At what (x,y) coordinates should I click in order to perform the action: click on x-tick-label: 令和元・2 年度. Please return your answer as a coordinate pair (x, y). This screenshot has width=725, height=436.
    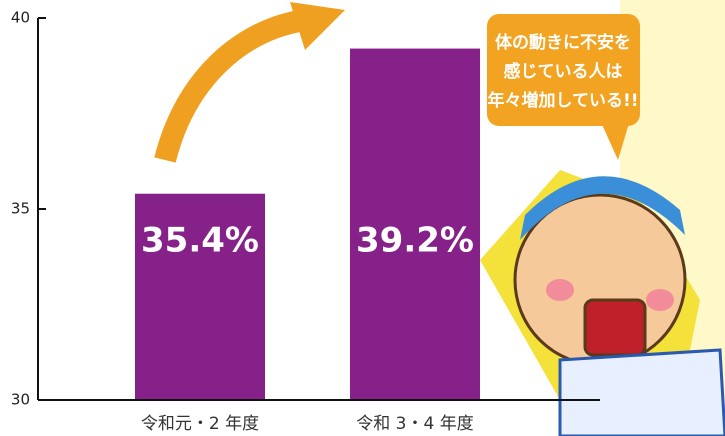
    Looking at the image, I should click on (200, 424).